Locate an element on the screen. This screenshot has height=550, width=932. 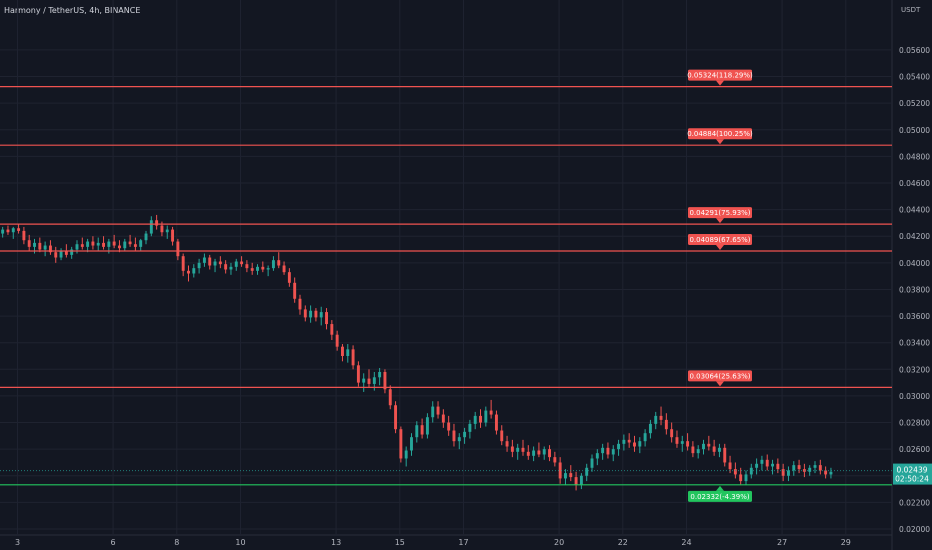
last-price-value: 0.02439 is located at coordinates (911, 470).